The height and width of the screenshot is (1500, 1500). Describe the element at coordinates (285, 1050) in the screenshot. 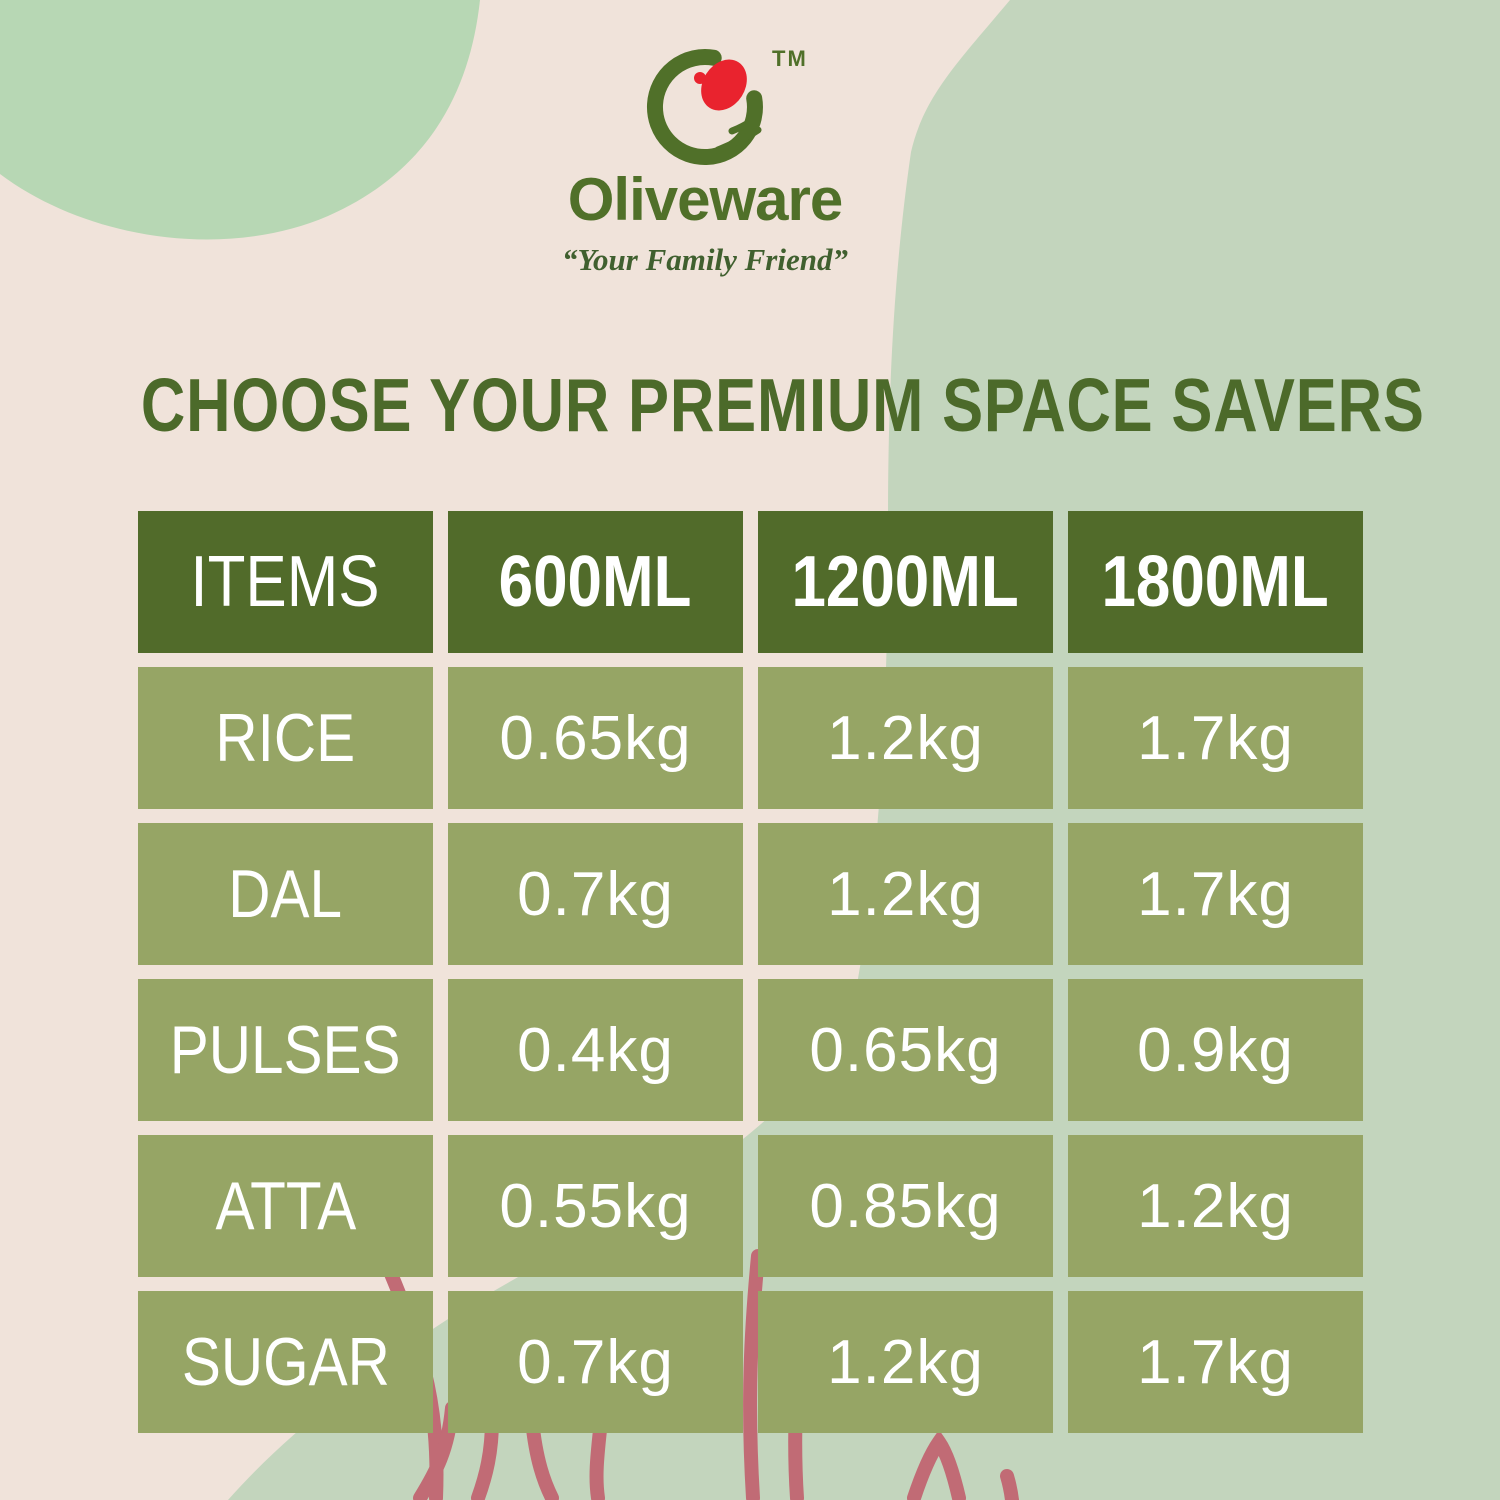

I see `row-label-pulses: PULSES` at that location.